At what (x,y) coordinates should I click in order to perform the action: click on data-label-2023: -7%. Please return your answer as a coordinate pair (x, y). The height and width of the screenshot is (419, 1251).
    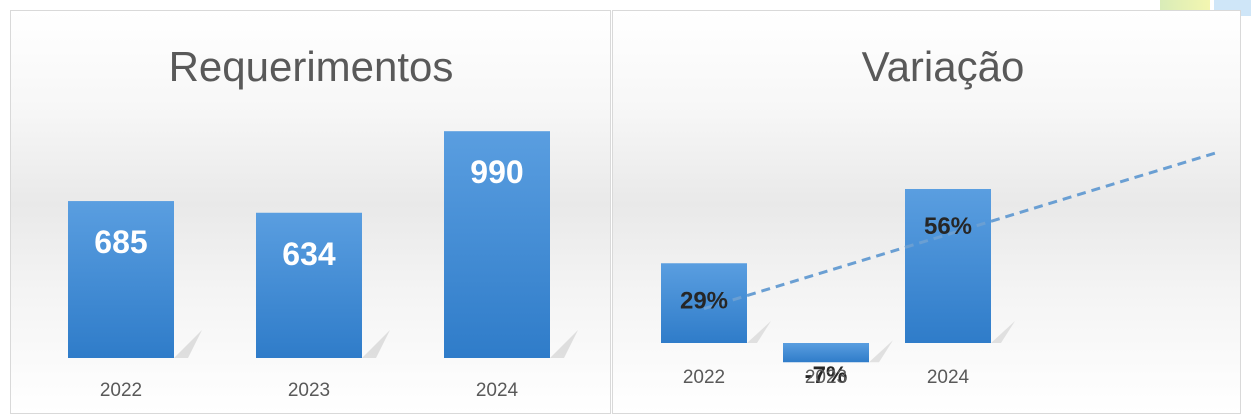
    Looking at the image, I should click on (826, 375).